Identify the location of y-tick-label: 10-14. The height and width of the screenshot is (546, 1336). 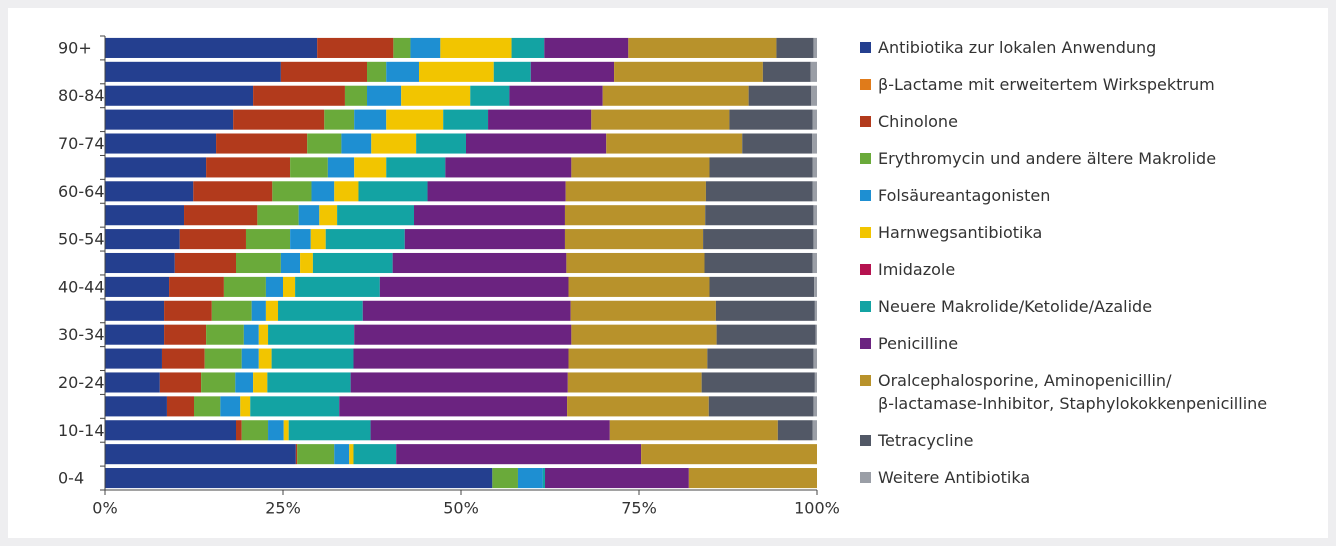
(81, 430).